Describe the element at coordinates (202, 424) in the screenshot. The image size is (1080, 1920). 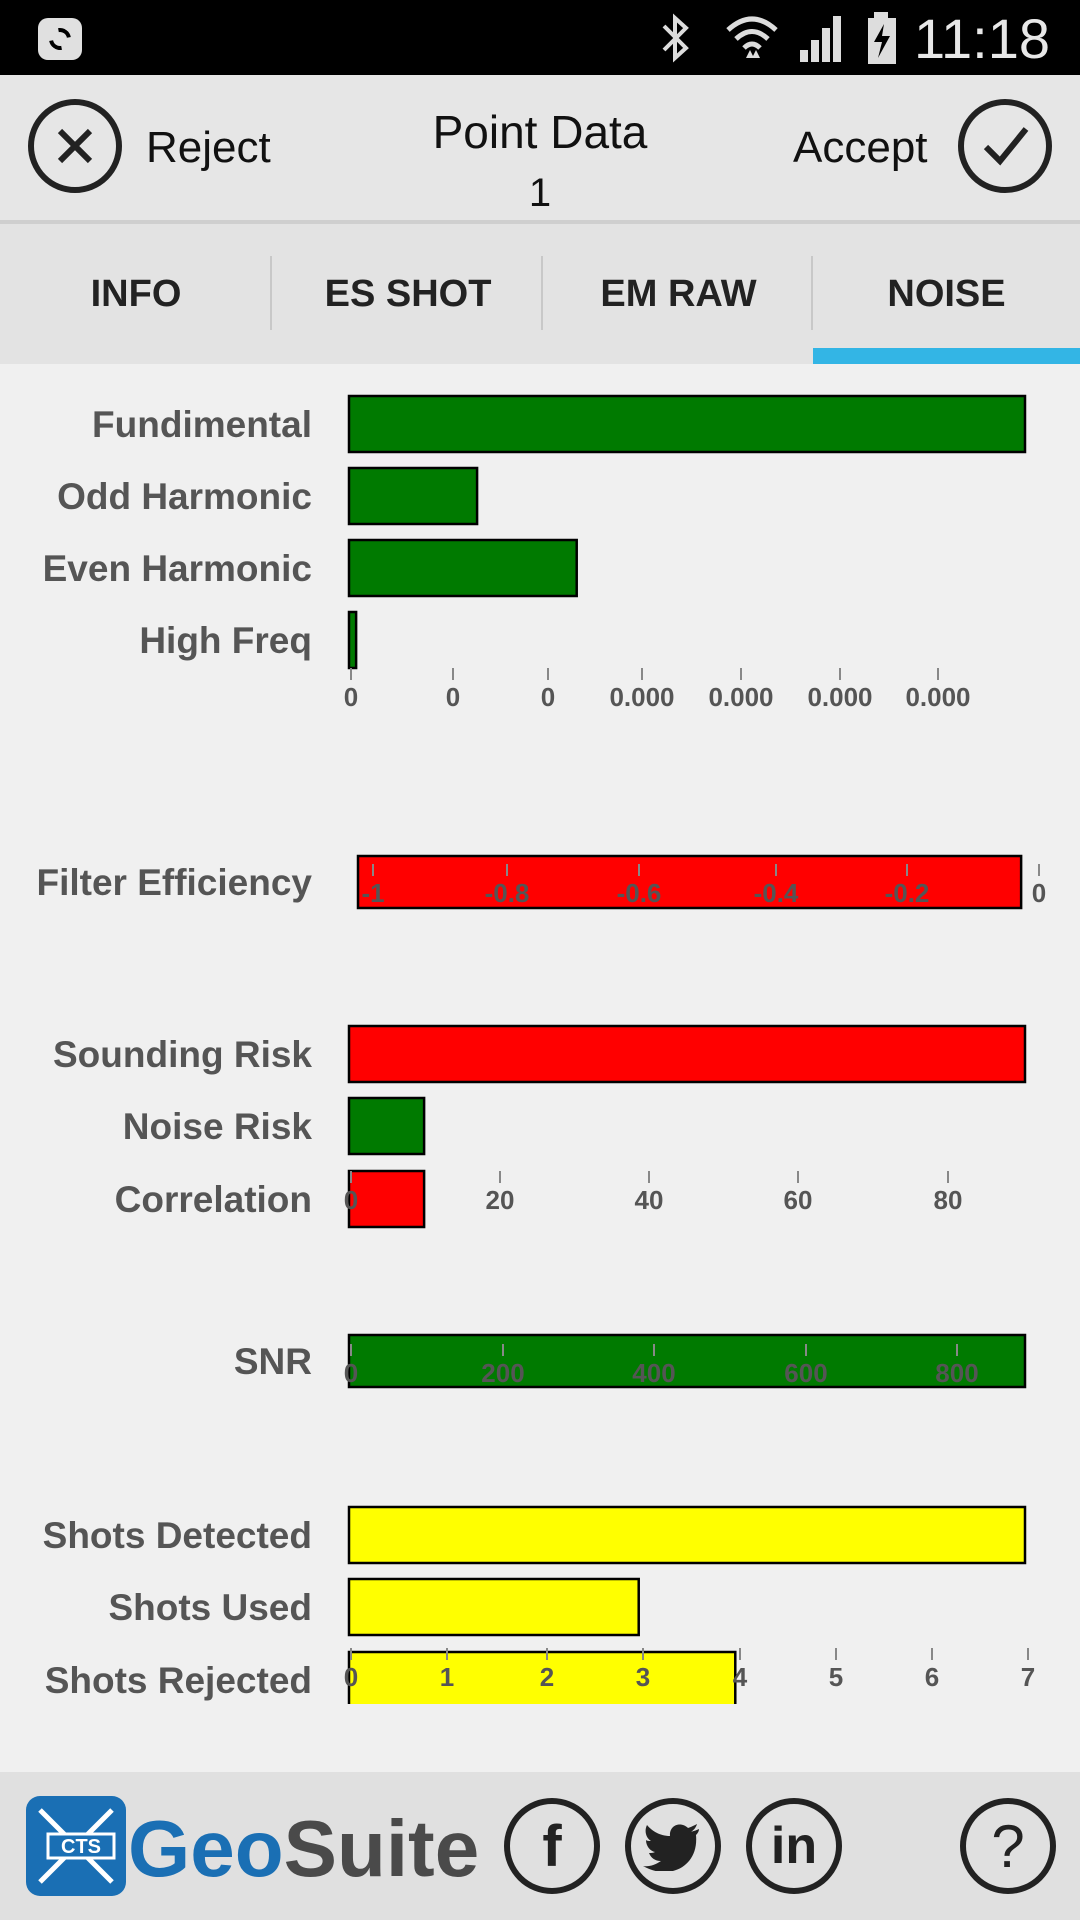
I see `chart-category-label: Fundimental` at that location.